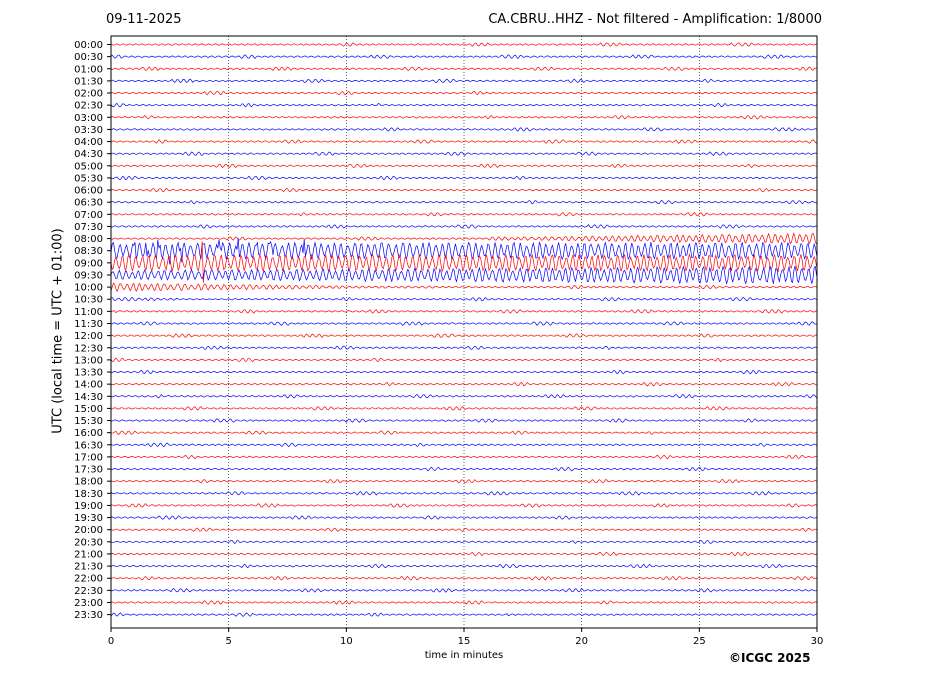  What do you see at coordinates (464, 641) in the screenshot?
I see `x-tick-label: 15` at bounding box center [464, 641].